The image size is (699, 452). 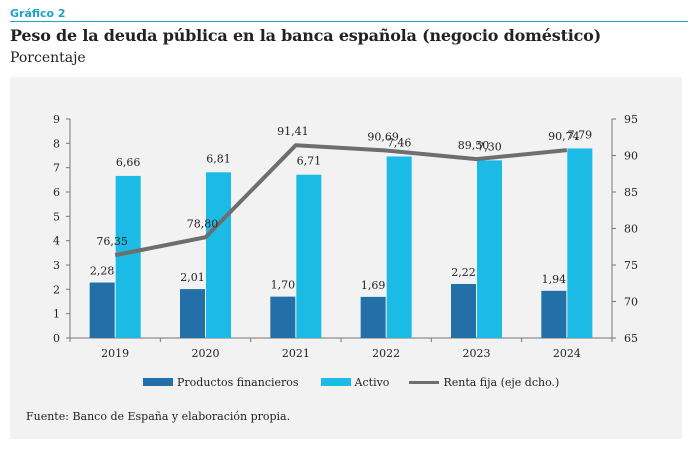 I want to click on data-label-productos: 2,01, so click(x=192, y=277).